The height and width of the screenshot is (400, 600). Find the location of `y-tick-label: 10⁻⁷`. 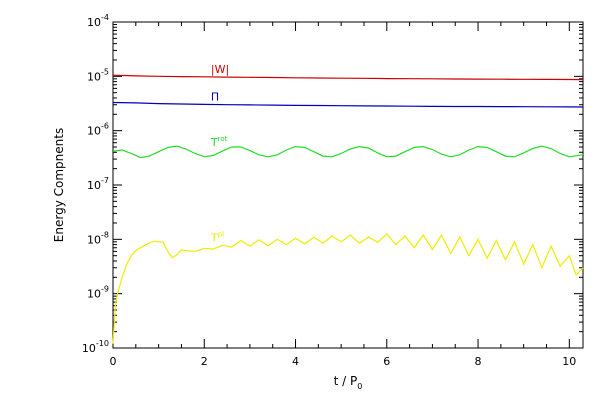

y-tick-label: 10⁻⁷ is located at coordinates (98, 184).